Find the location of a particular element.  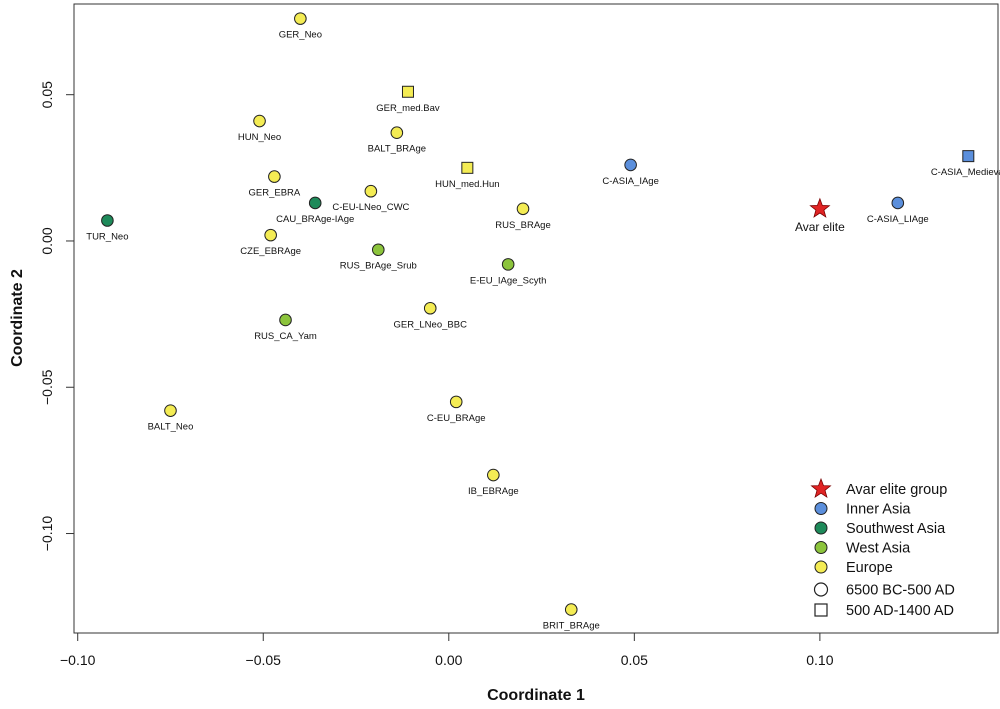

legend-label: Europe is located at coordinates (869, 568).